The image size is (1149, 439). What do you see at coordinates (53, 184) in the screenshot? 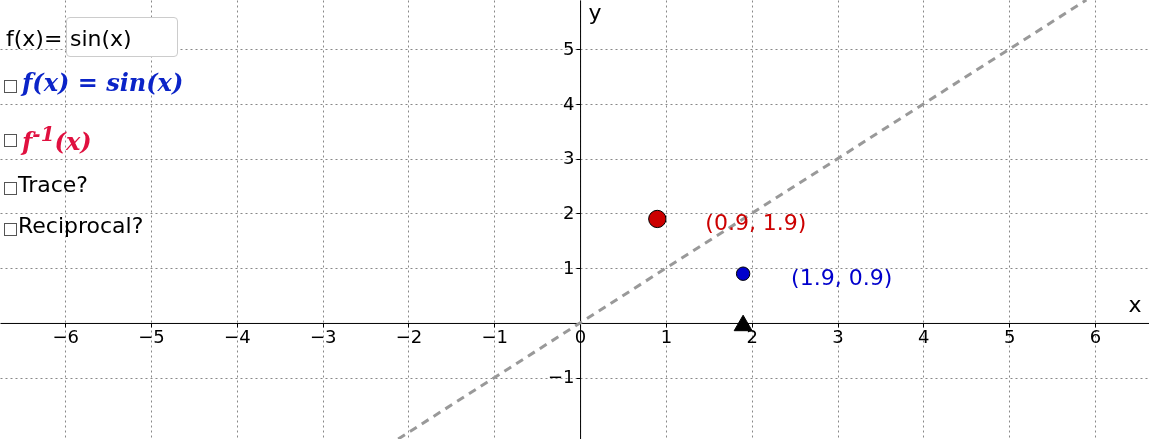
I see `annotation: Trace?` at bounding box center [53, 184].